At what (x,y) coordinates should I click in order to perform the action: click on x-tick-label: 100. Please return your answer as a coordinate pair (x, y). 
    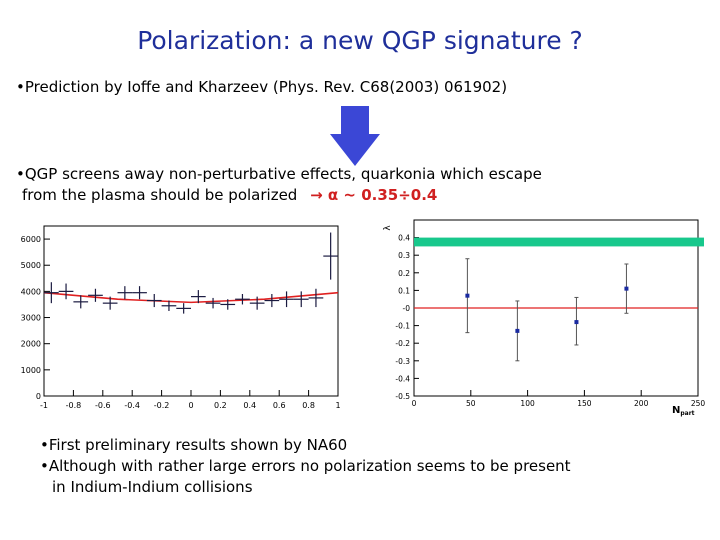
    Looking at the image, I should click on (527, 403).